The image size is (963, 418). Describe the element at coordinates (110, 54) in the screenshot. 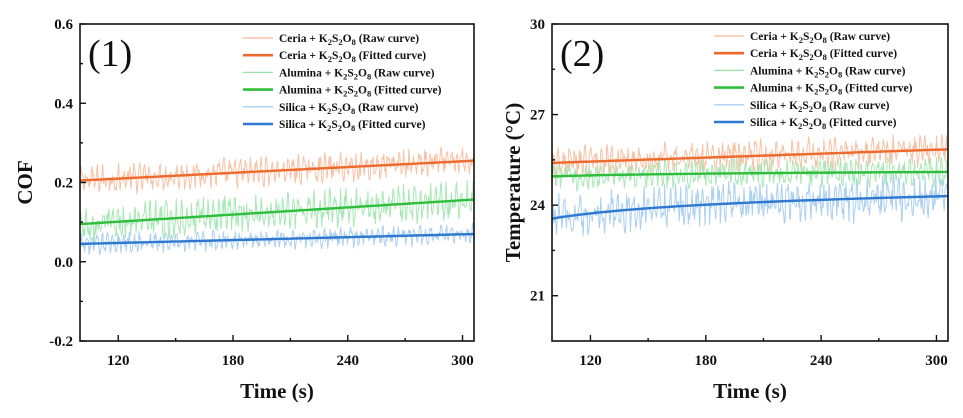

I see `panel-label: (1)` at that location.